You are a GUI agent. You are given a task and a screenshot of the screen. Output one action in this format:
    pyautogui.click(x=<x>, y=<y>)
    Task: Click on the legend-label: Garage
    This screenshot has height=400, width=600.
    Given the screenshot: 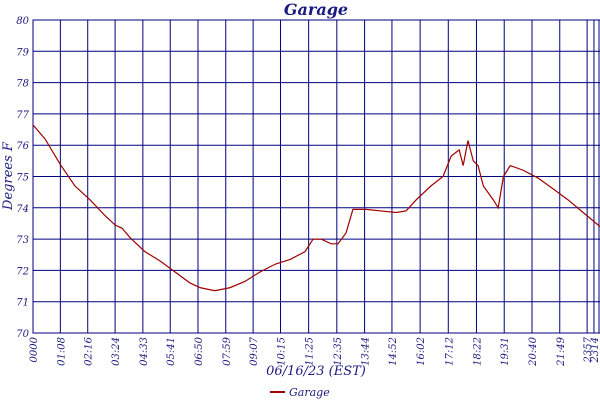 What is the action you would take?
    pyautogui.click(x=309, y=392)
    